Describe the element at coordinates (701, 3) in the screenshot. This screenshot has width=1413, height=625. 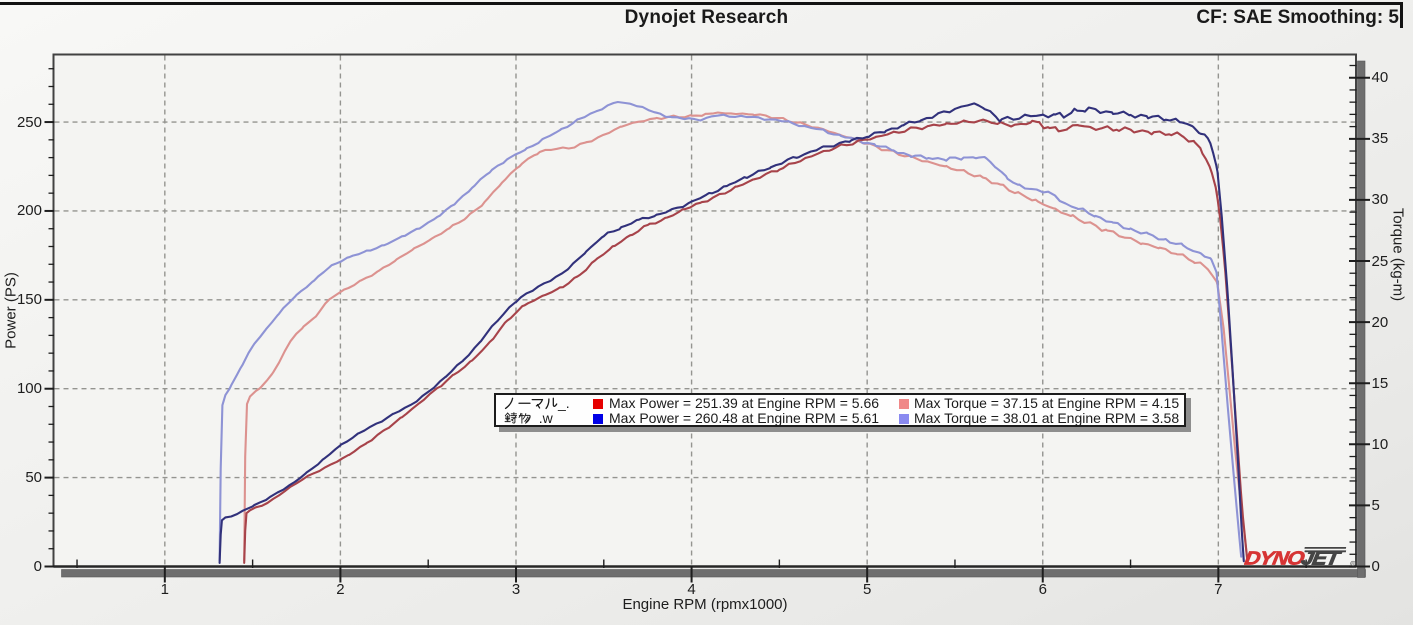
I see `window-top-border` at that location.